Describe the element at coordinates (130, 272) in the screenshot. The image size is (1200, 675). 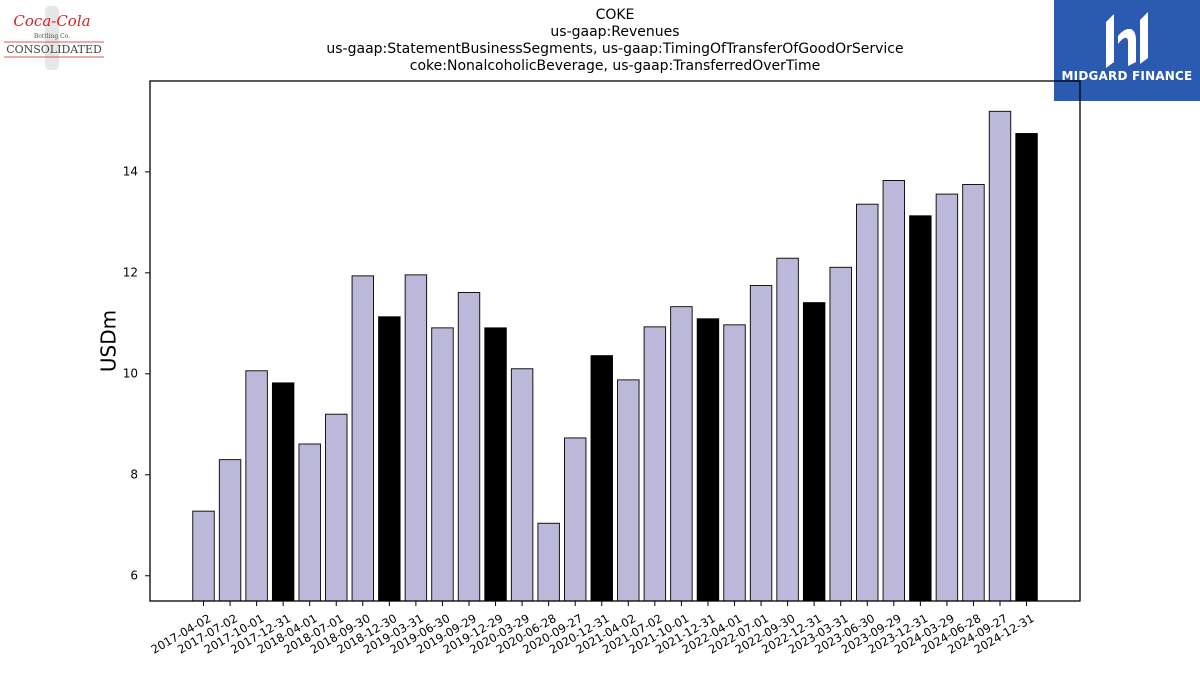
I see `y-tick-label: 12` at that location.